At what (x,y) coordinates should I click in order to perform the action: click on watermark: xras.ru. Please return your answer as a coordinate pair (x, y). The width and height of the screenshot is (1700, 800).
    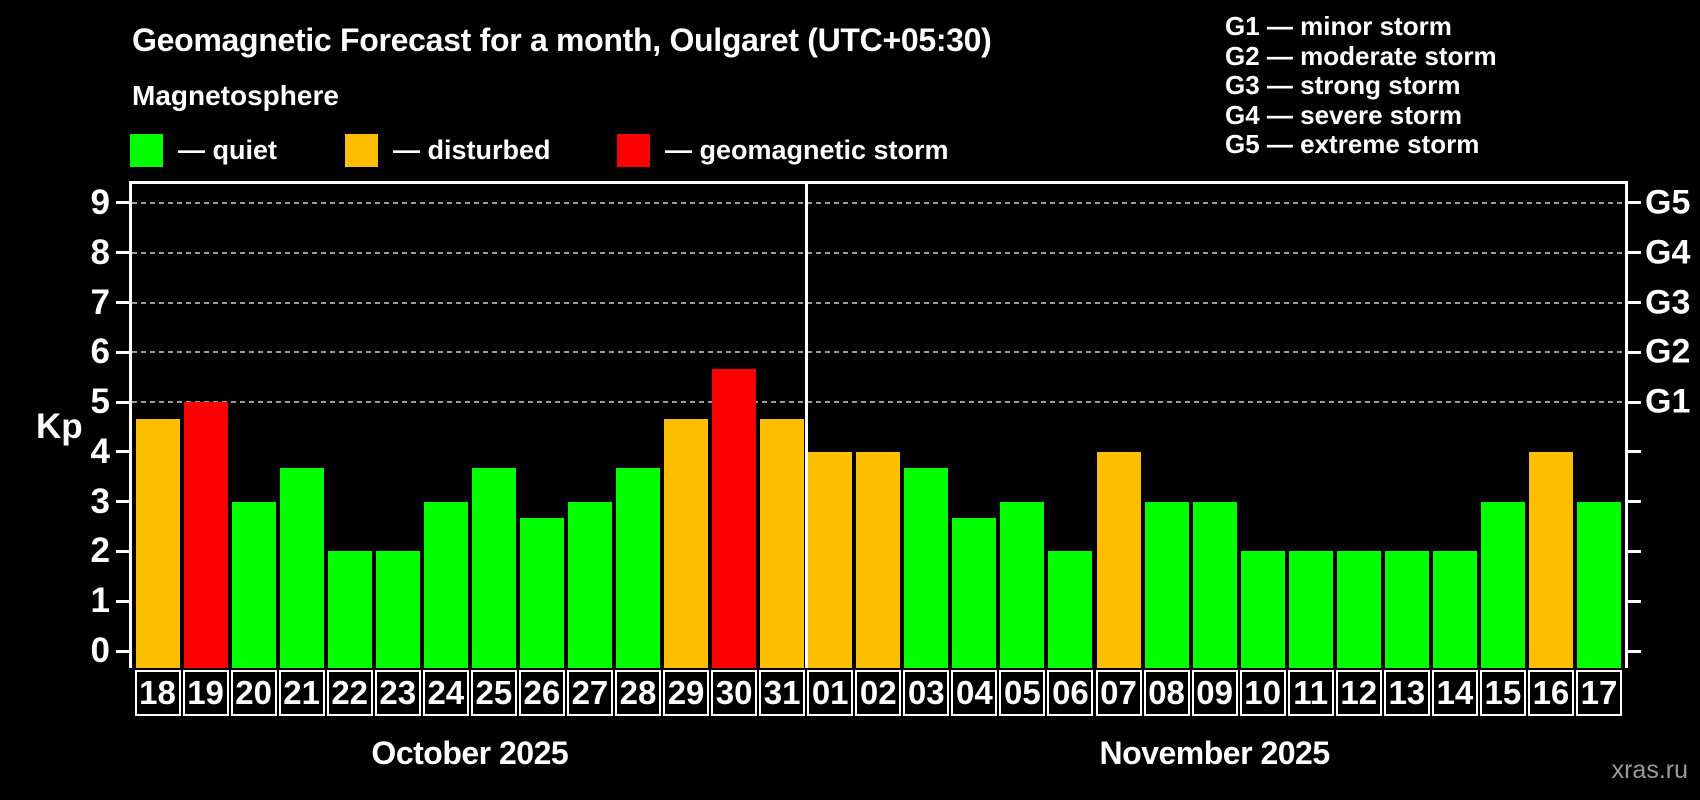
    Looking at the image, I should click on (1649, 770).